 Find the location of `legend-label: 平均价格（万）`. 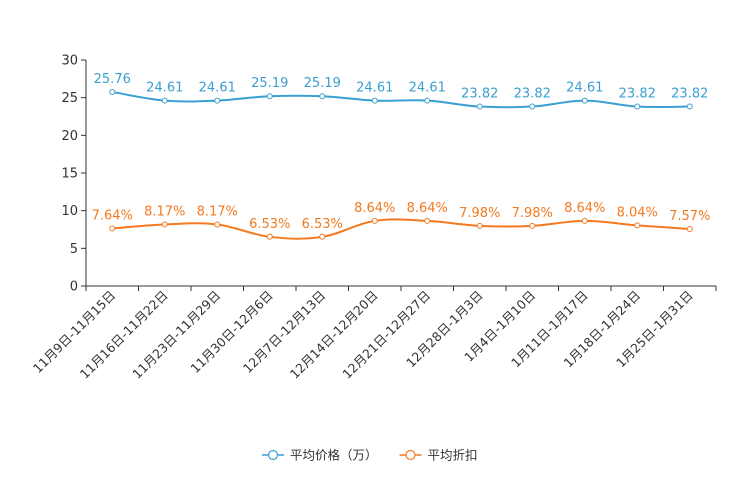

legend-label: 平均价格（万） is located at coordinates (334, 455).